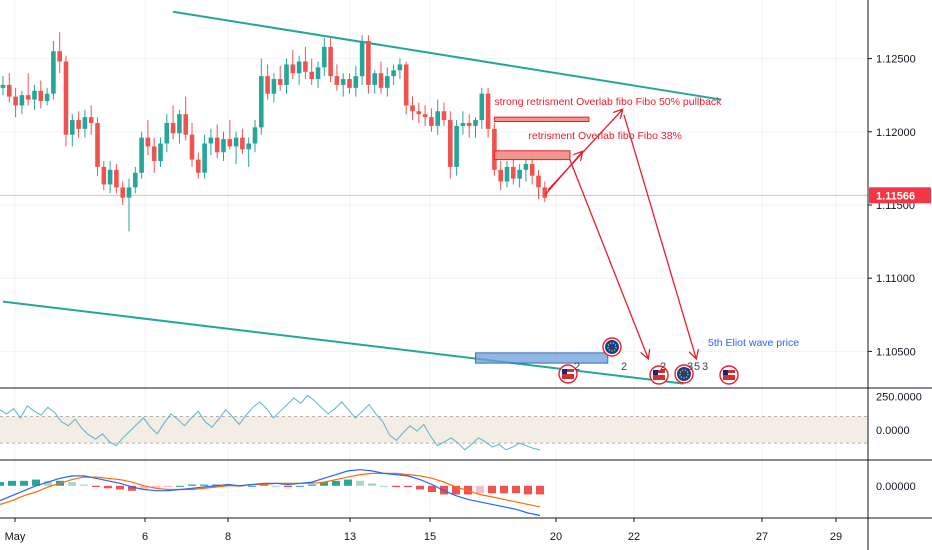  Describe the element at coordinates (430, 537) in the screenshot. I see `time-tick-label: 15` at that location.